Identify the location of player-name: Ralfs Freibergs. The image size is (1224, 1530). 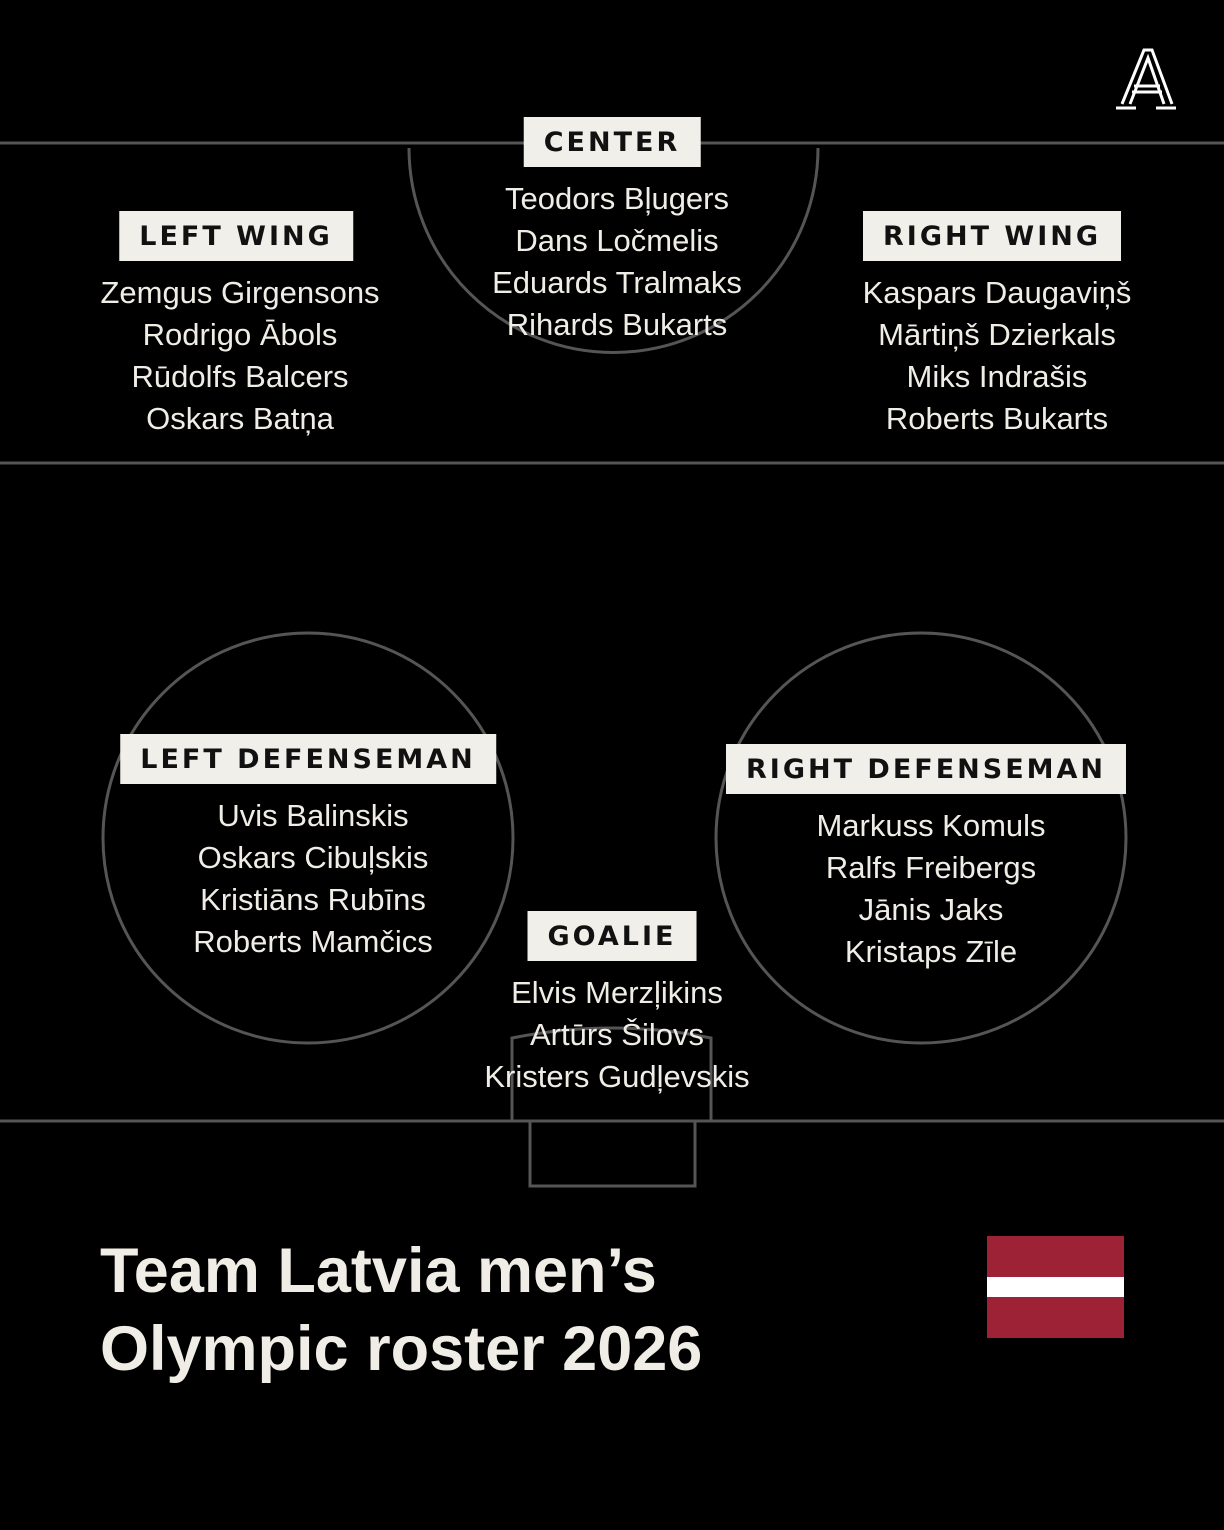
(931, 867).